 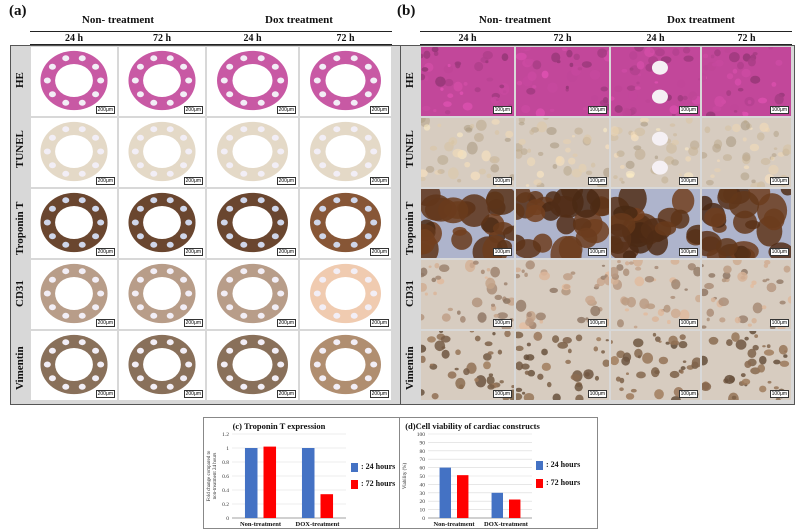 What do you see at coordinates (410, 293) in the screenshot?
I see `panel-b-row-label-cd31: CD31` at bounding box center [410, 293].